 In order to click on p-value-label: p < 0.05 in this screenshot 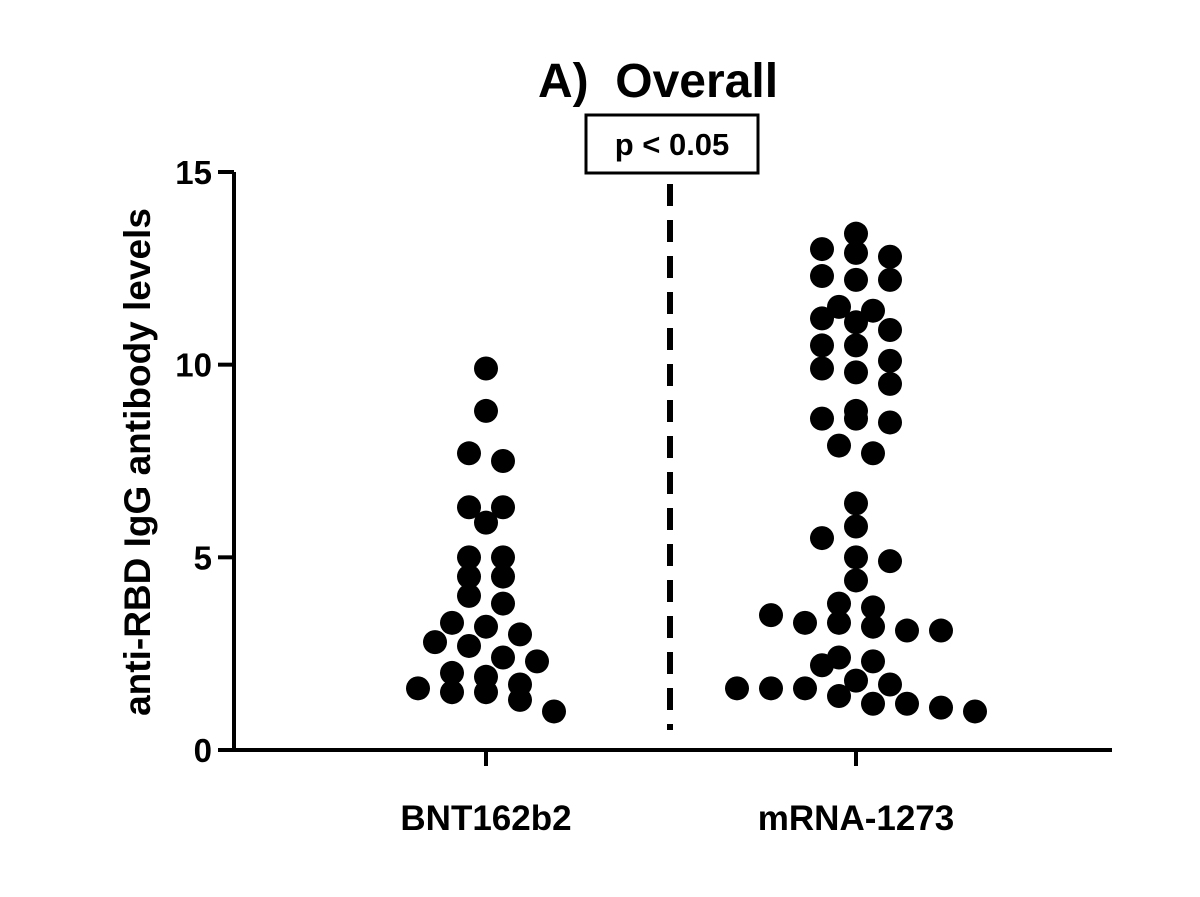, I will do `click(672, 144)`.